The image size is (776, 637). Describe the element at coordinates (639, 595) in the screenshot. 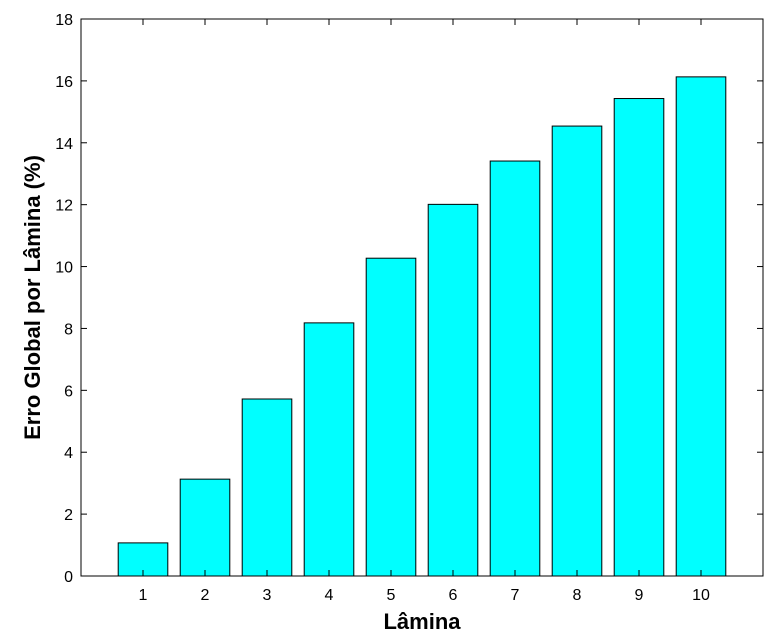

I see `x-tick-label: 9` at that location.